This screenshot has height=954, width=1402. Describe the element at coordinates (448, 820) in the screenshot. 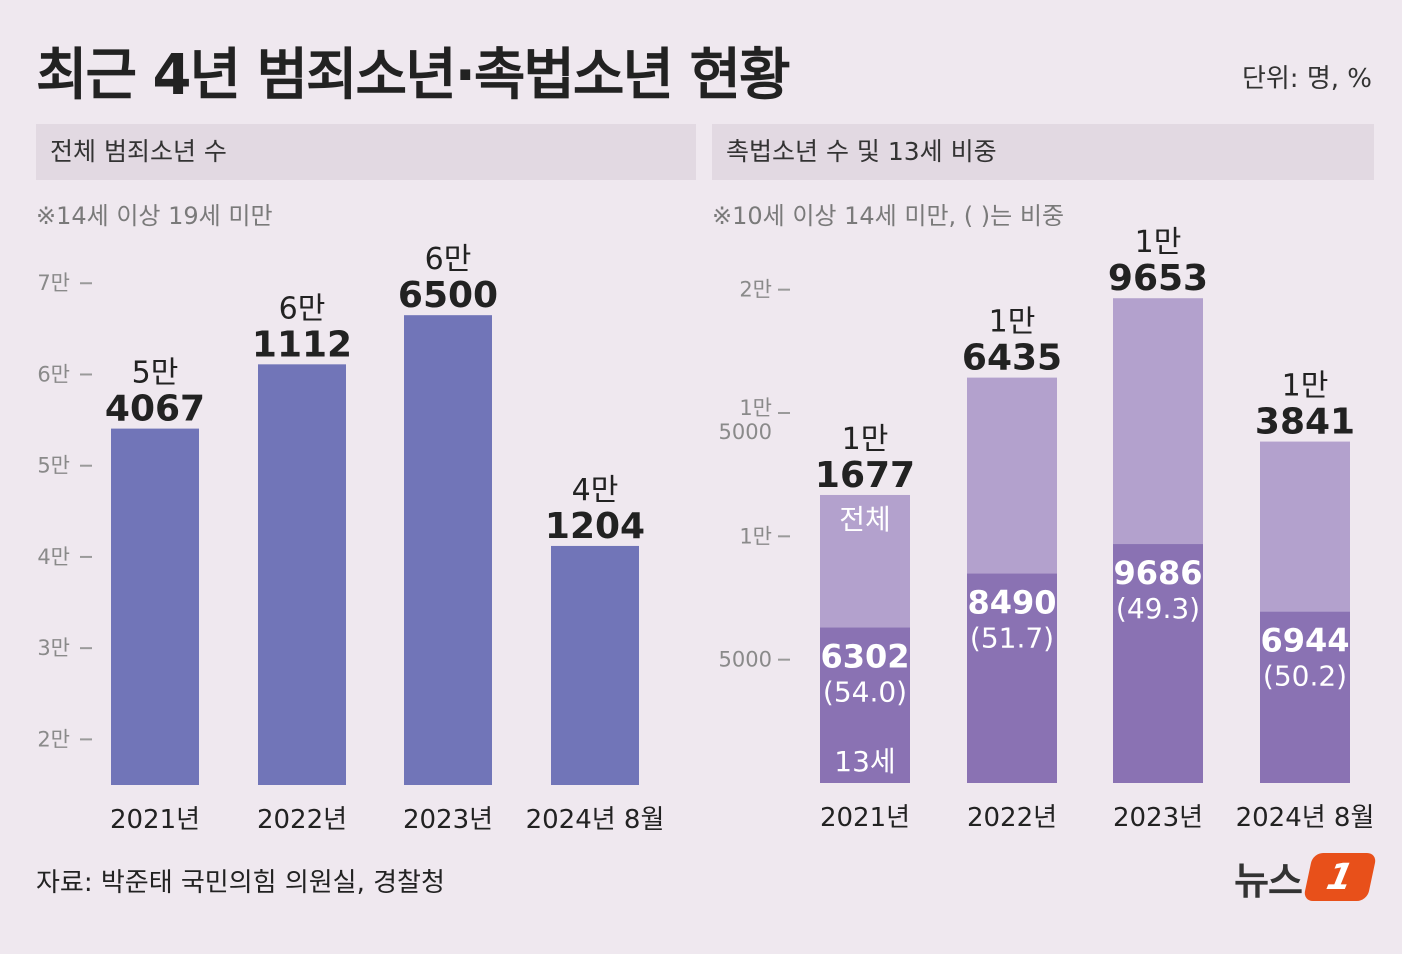

I see `left-category-label: 2023년` at that location.